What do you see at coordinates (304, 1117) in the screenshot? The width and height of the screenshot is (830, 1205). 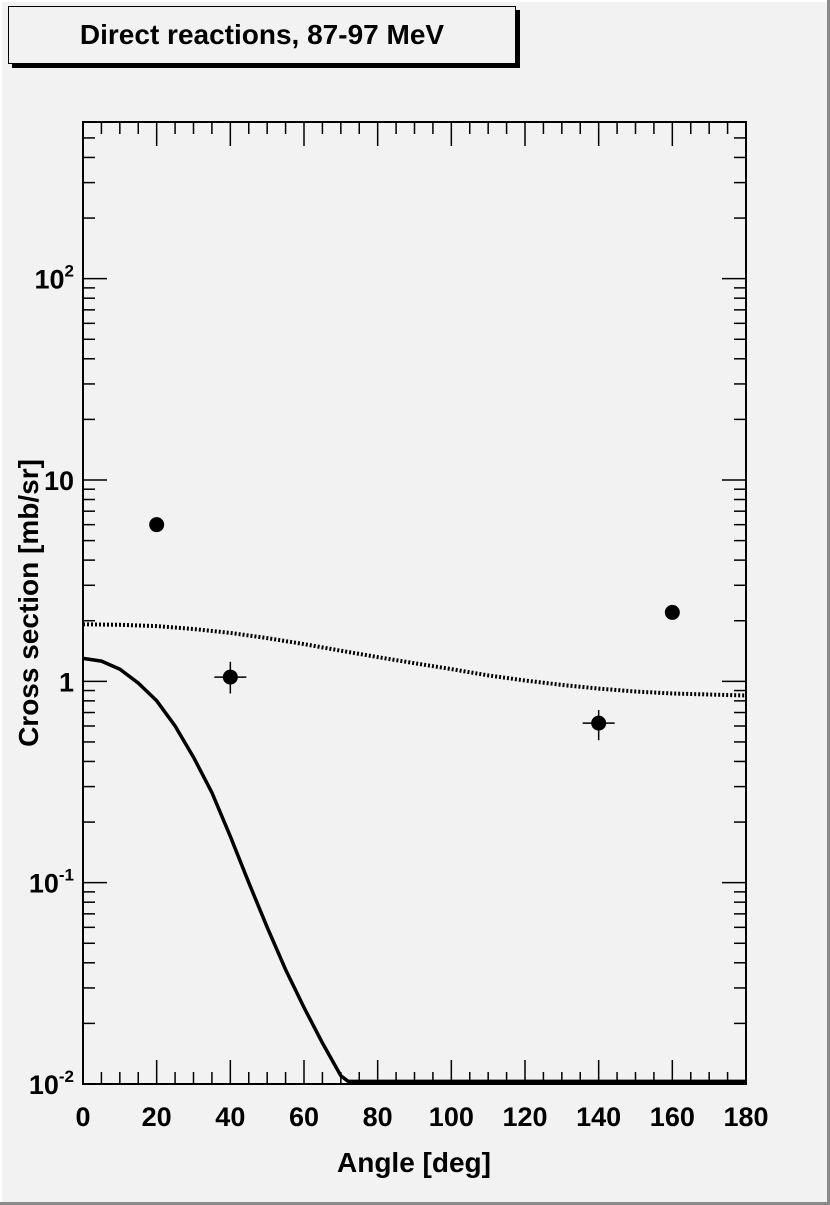 I see `x-tick-label: 60` at bounding box center [304, 1117].